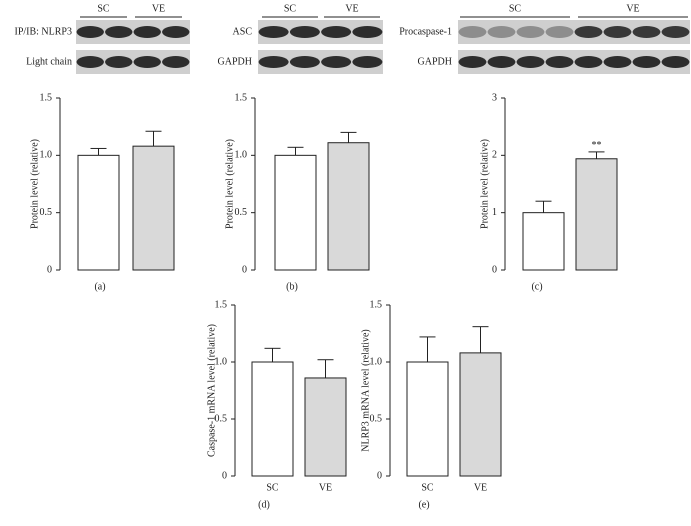 This screenshot has height=526, width=691. I want to click on blot-row-label: Light chain, so click(49, 61).